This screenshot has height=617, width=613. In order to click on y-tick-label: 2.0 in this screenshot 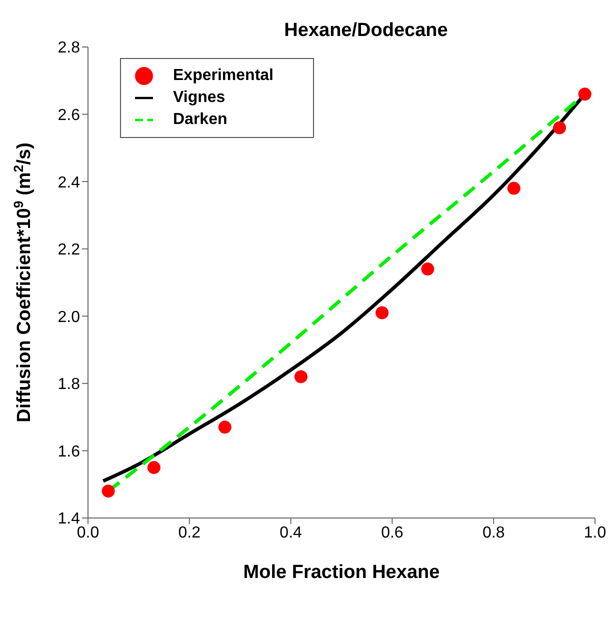, I will do `click(69, 317)`.